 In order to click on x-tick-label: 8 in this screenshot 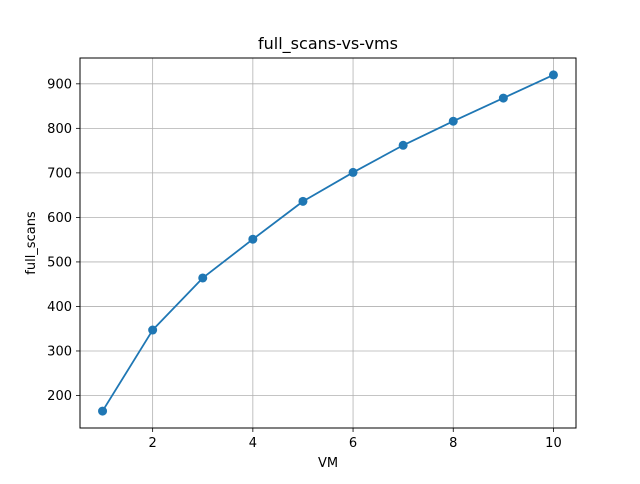, I will do `click(453, 443)`.